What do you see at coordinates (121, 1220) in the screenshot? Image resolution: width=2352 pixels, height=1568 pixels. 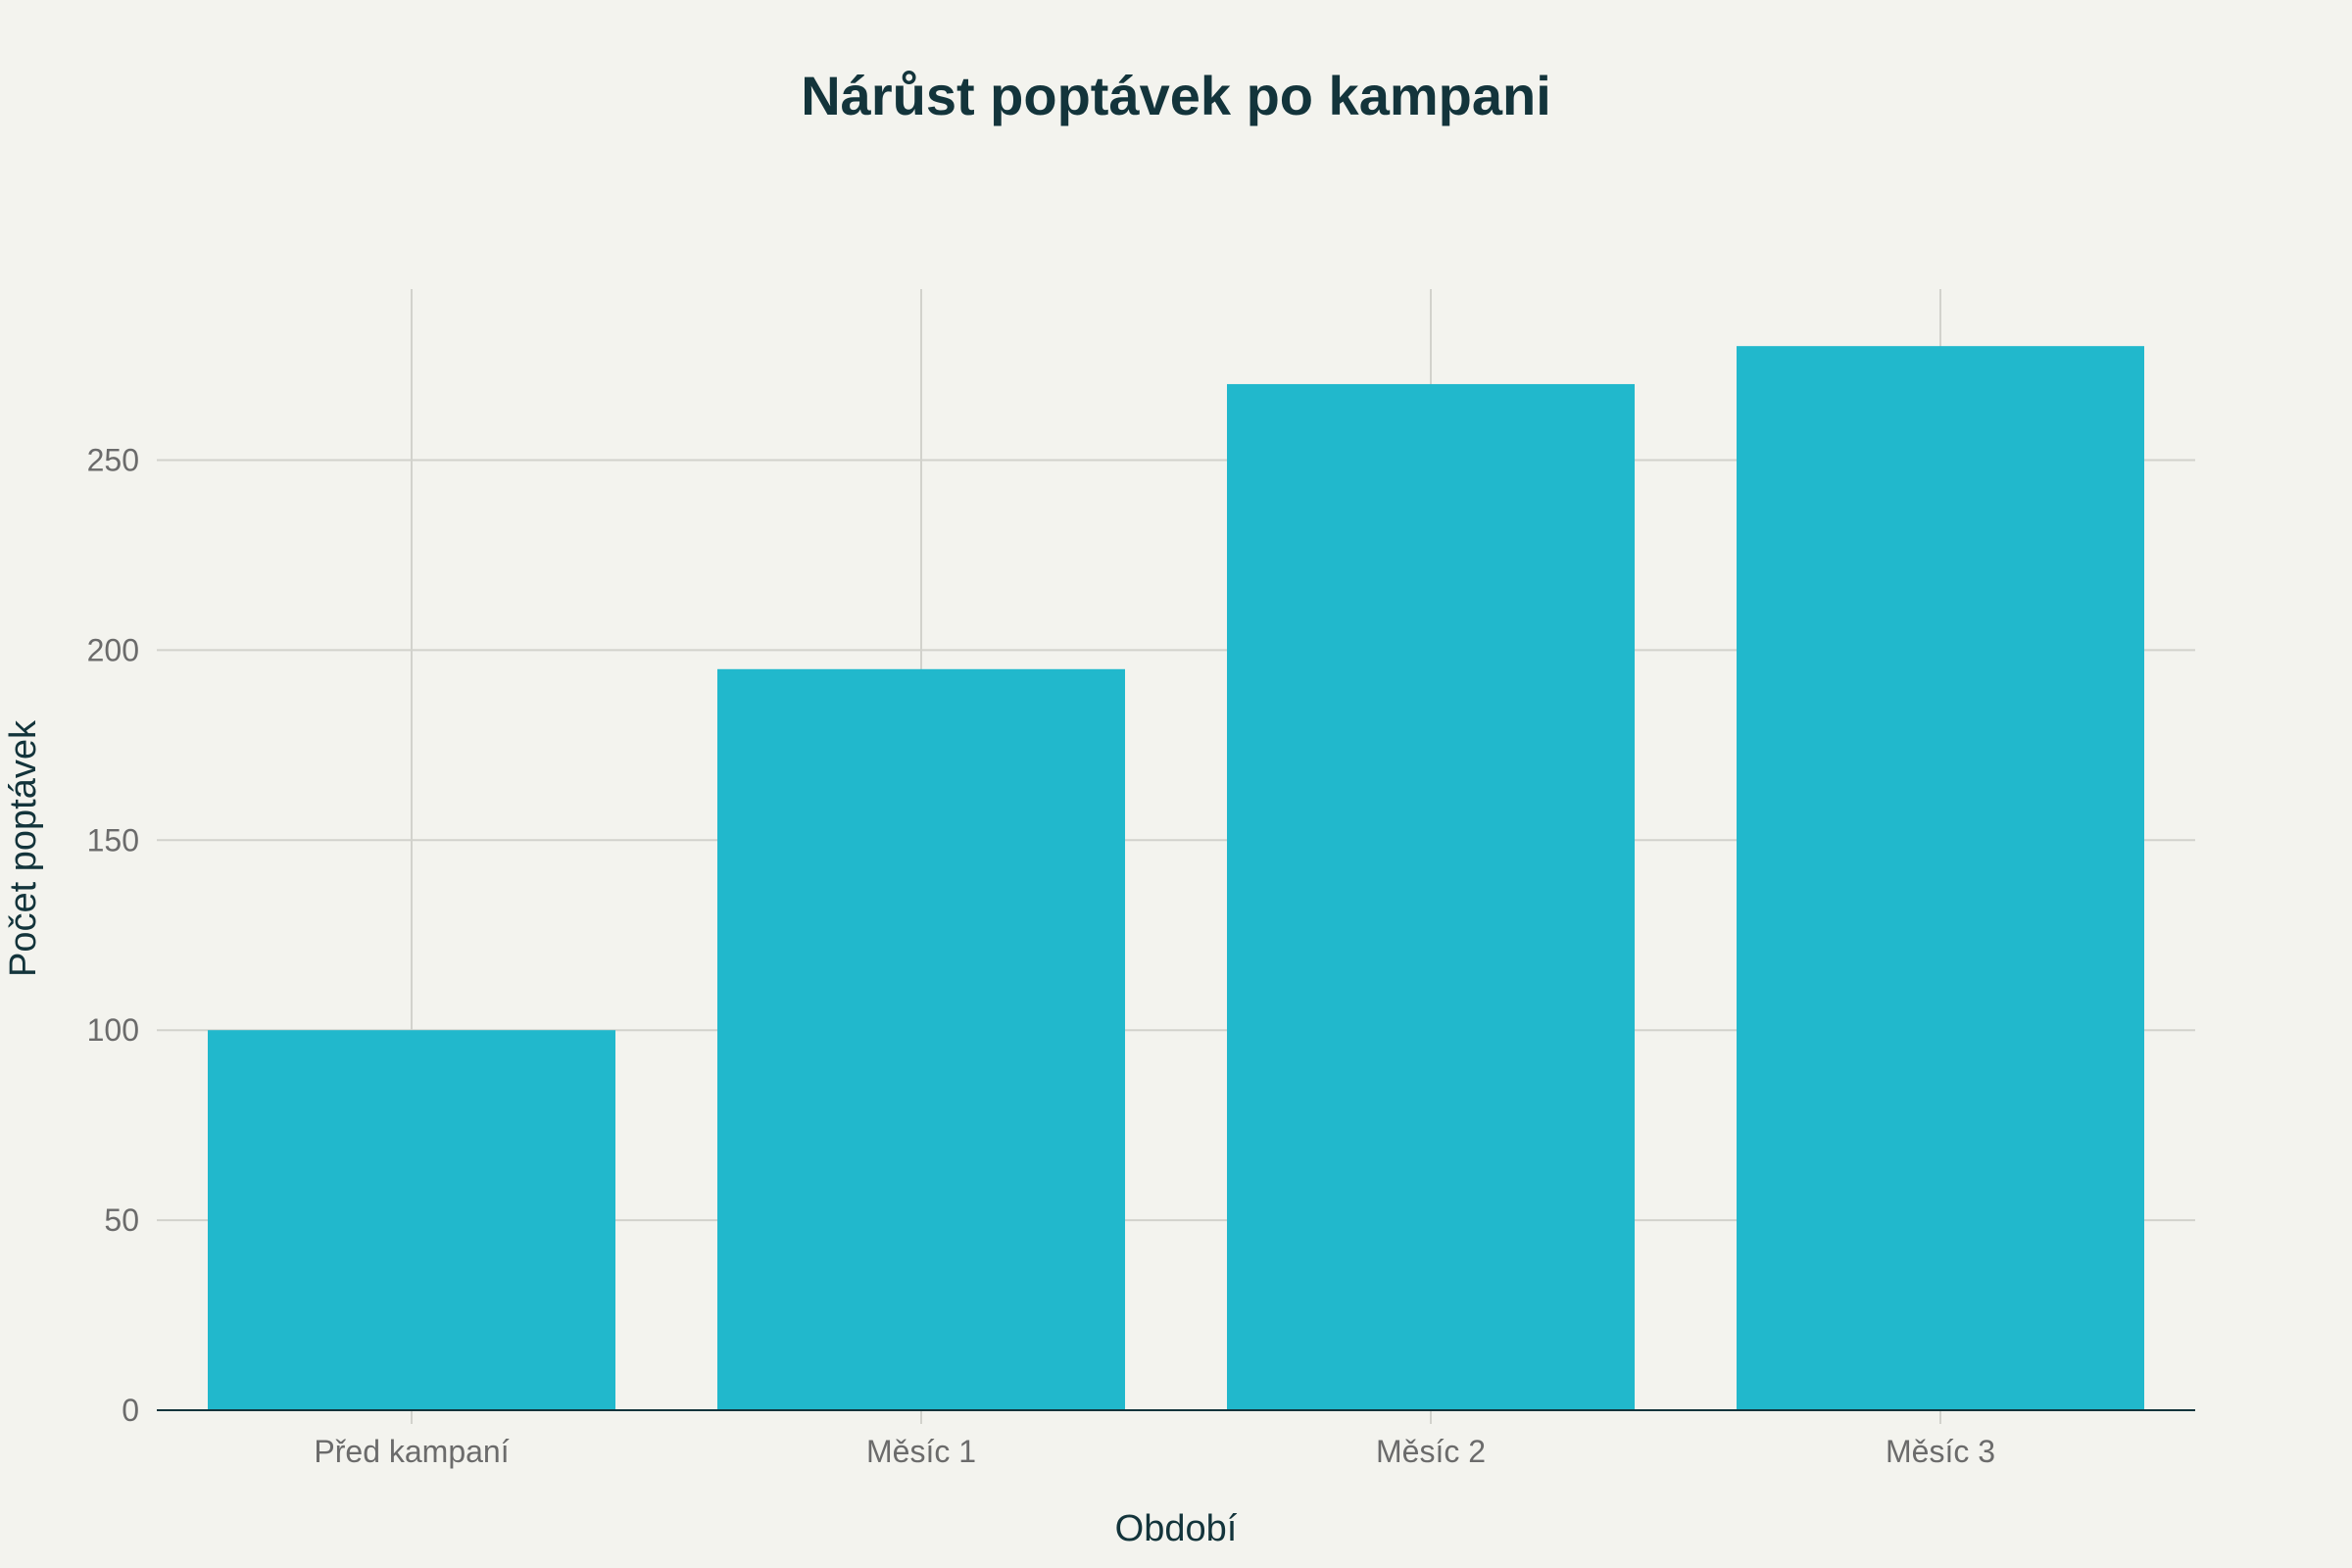 I see `y-tick-label: 50` at bounding box center [121, 1220].